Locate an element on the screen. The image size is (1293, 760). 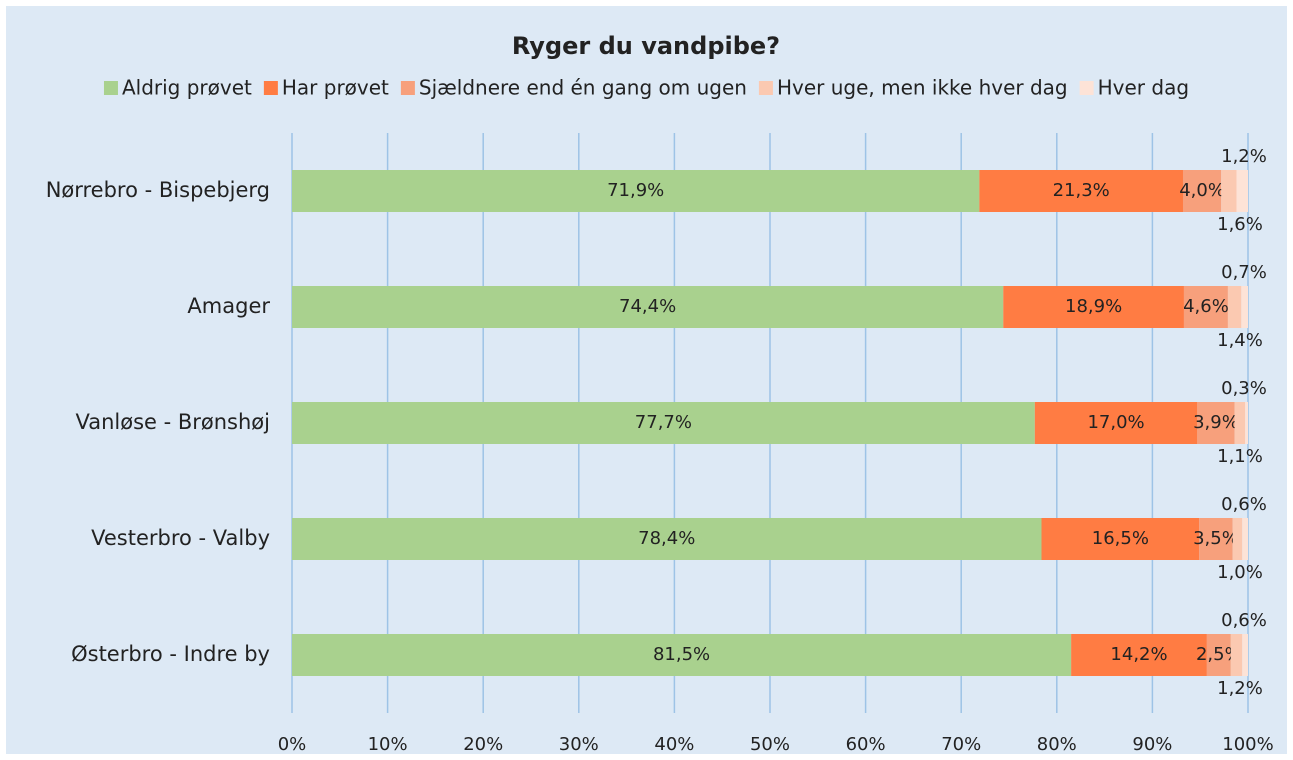
data-label: 2,5% is located at coordinates (1219, 654).